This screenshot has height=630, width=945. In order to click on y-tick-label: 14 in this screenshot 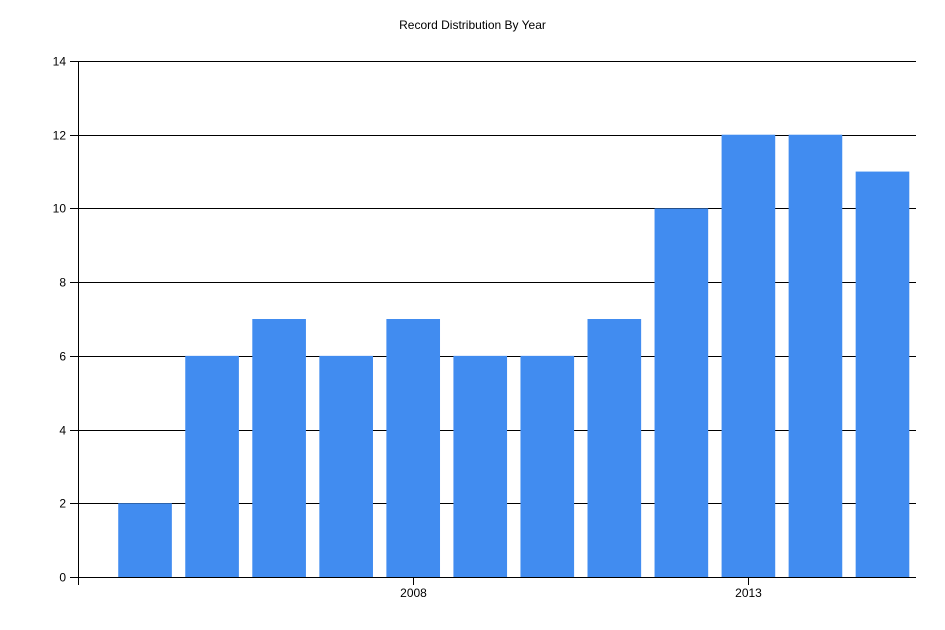, I will do `click(60, 62)`.